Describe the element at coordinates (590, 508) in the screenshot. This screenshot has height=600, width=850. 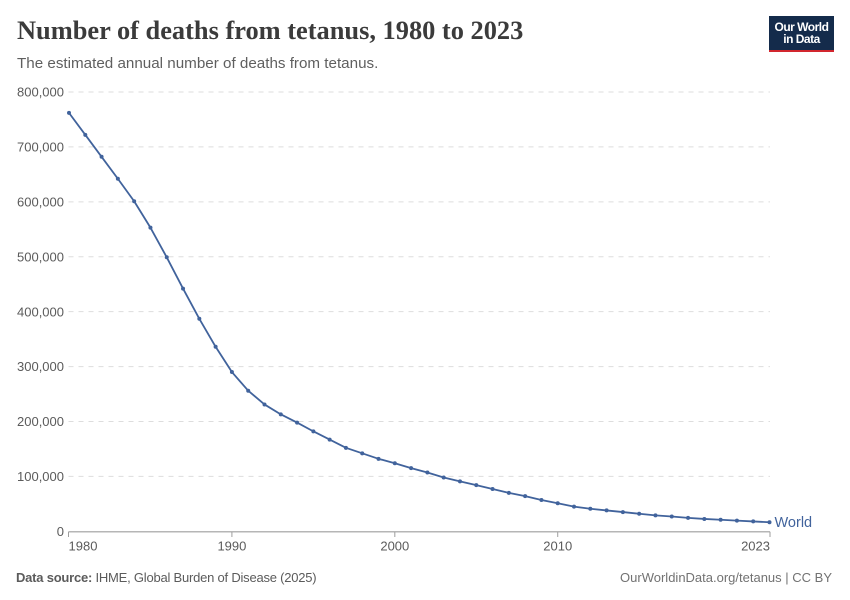
I see `data-point-2012` at that location.